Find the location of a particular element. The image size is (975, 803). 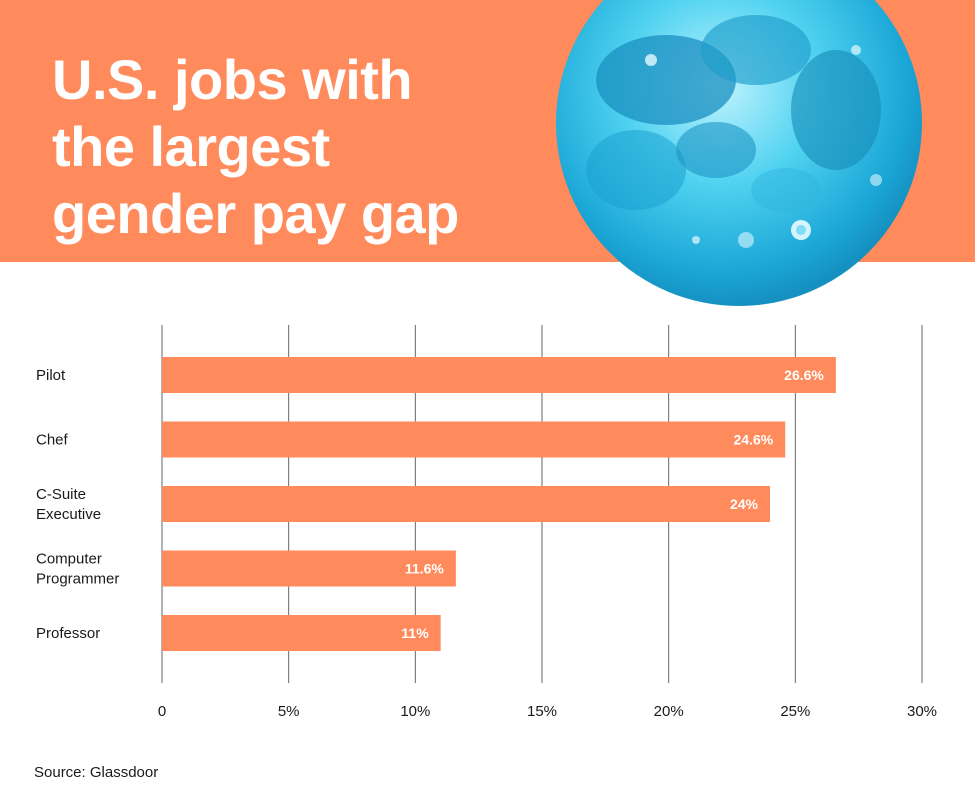

category-label: Chef is located at coordinates (52, 440).